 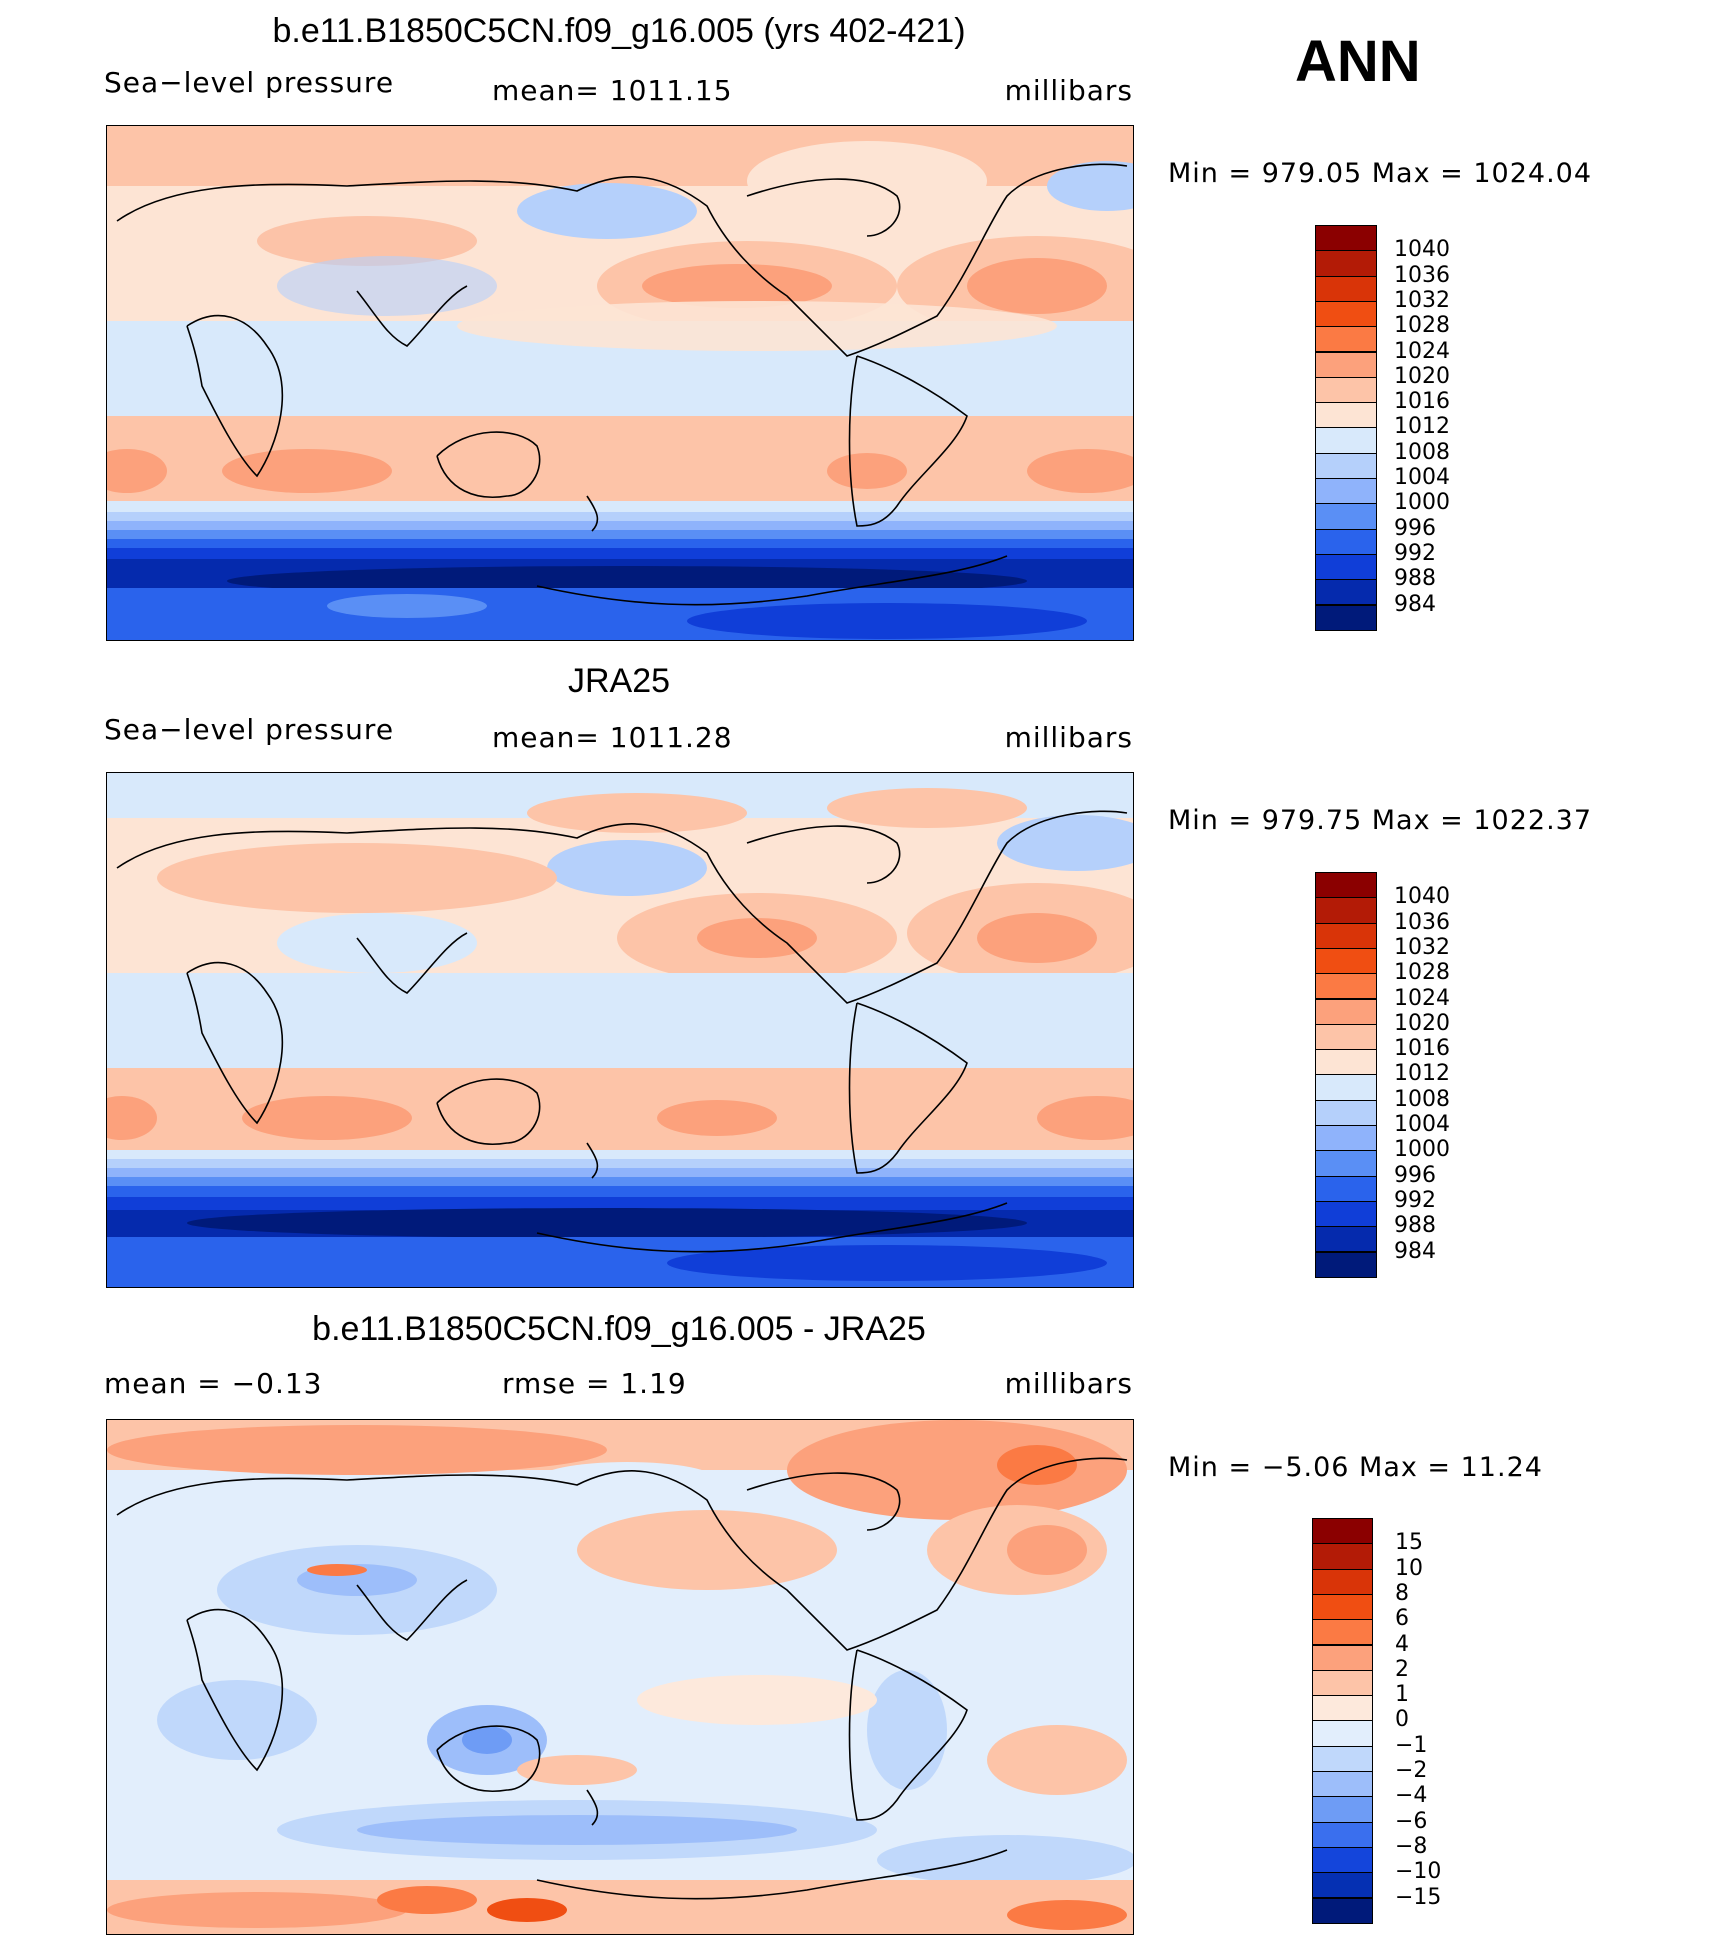 What do you see at coordinates (1411, 1770) in the screenshot?
I see `colorbar-tick-label: −2` at bounding box center [1411, 1770].